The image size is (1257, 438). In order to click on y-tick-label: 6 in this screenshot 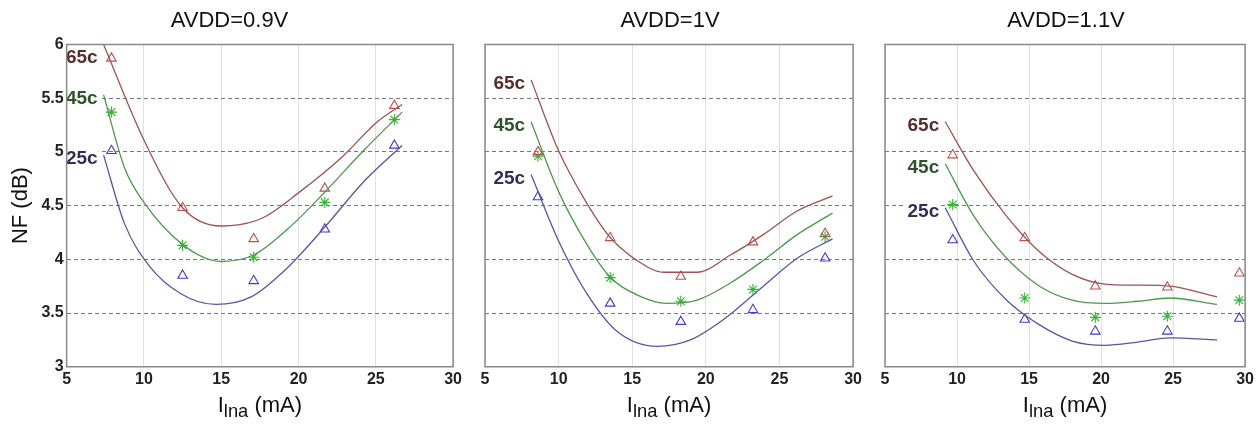, I will do `click(59, 43)`.